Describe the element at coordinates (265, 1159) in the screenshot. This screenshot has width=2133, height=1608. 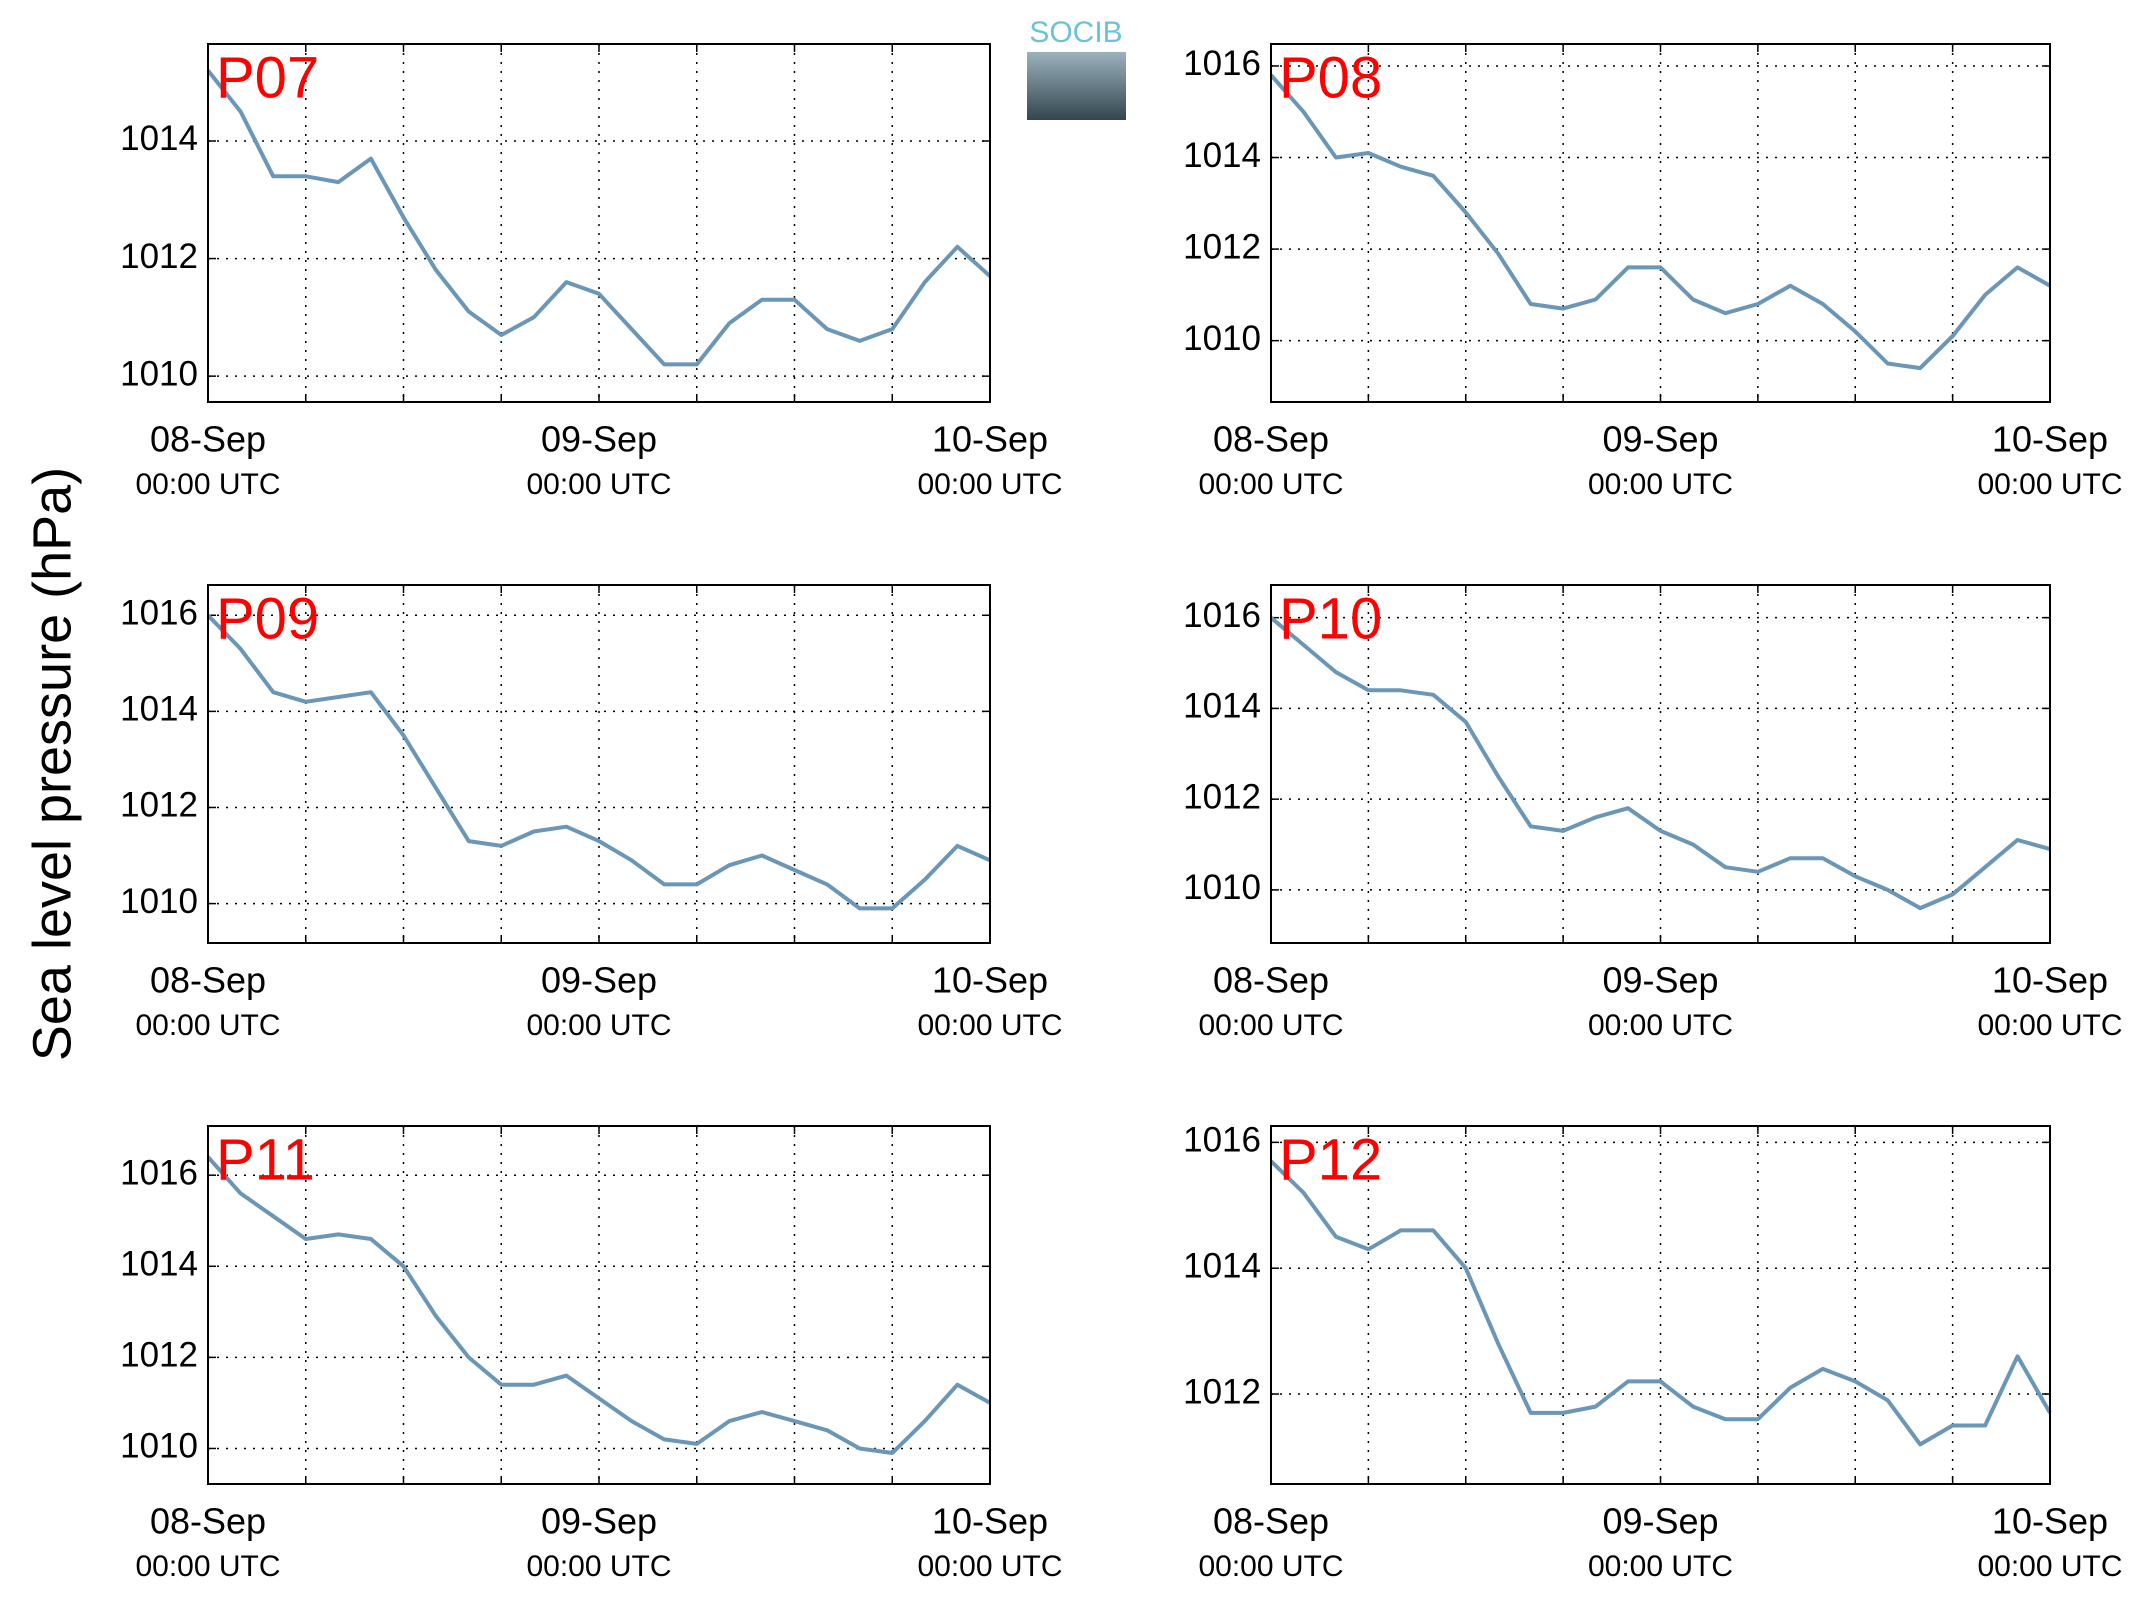
I see `panel-title: P11` at that location.